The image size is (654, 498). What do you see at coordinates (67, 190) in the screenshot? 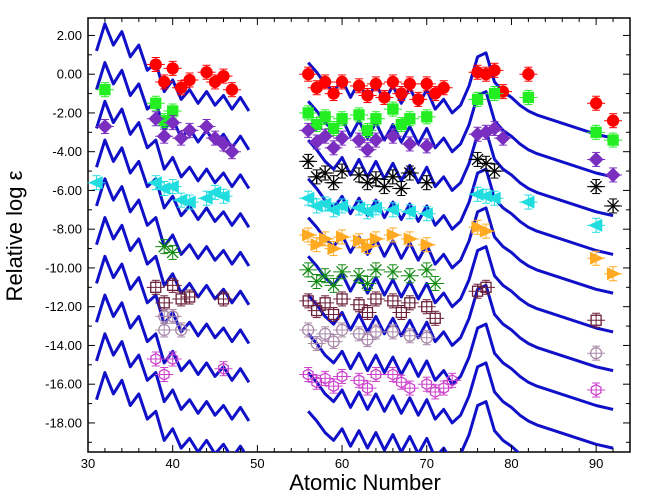
I see `y-tick-label: -6.00` at bounding box center [67, 190].